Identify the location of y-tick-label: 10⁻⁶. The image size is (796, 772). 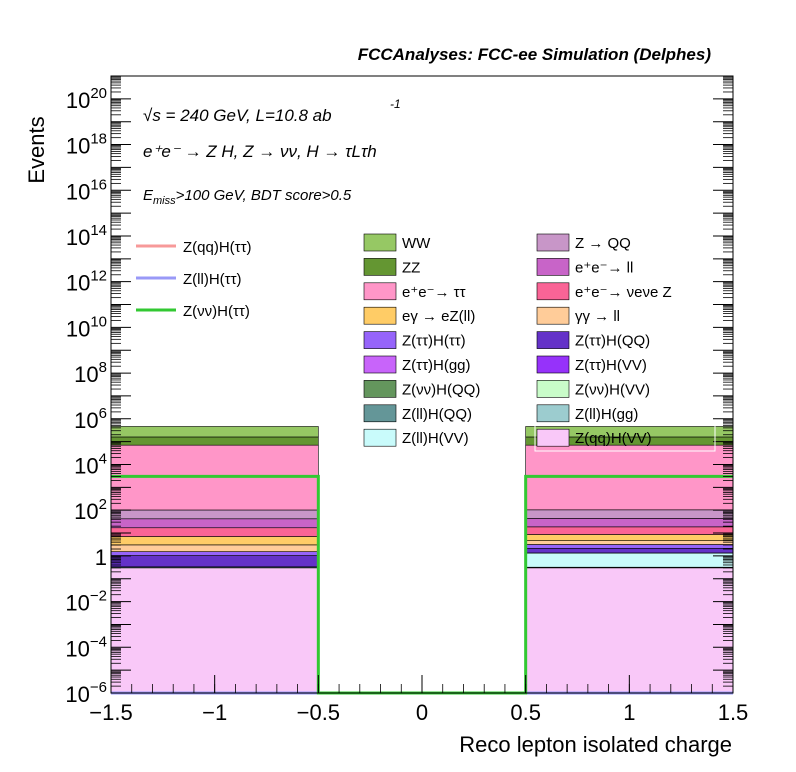
(86, 693).